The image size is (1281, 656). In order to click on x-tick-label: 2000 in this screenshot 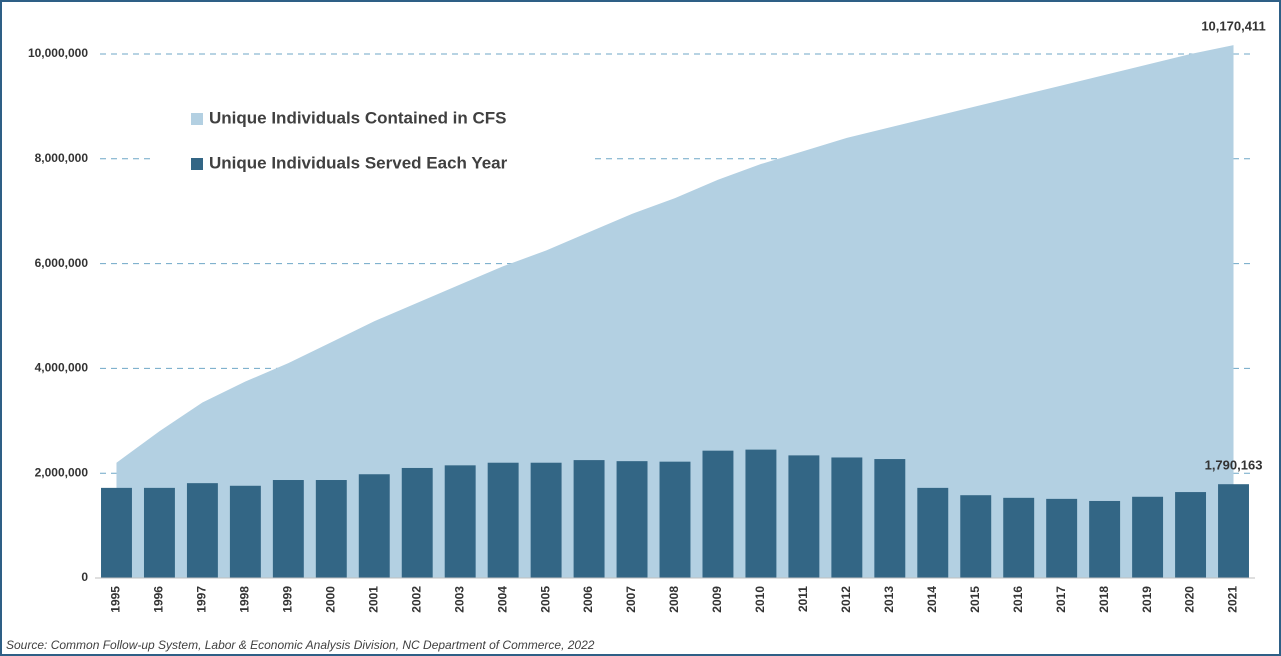, I will do `click(330, 599)`.